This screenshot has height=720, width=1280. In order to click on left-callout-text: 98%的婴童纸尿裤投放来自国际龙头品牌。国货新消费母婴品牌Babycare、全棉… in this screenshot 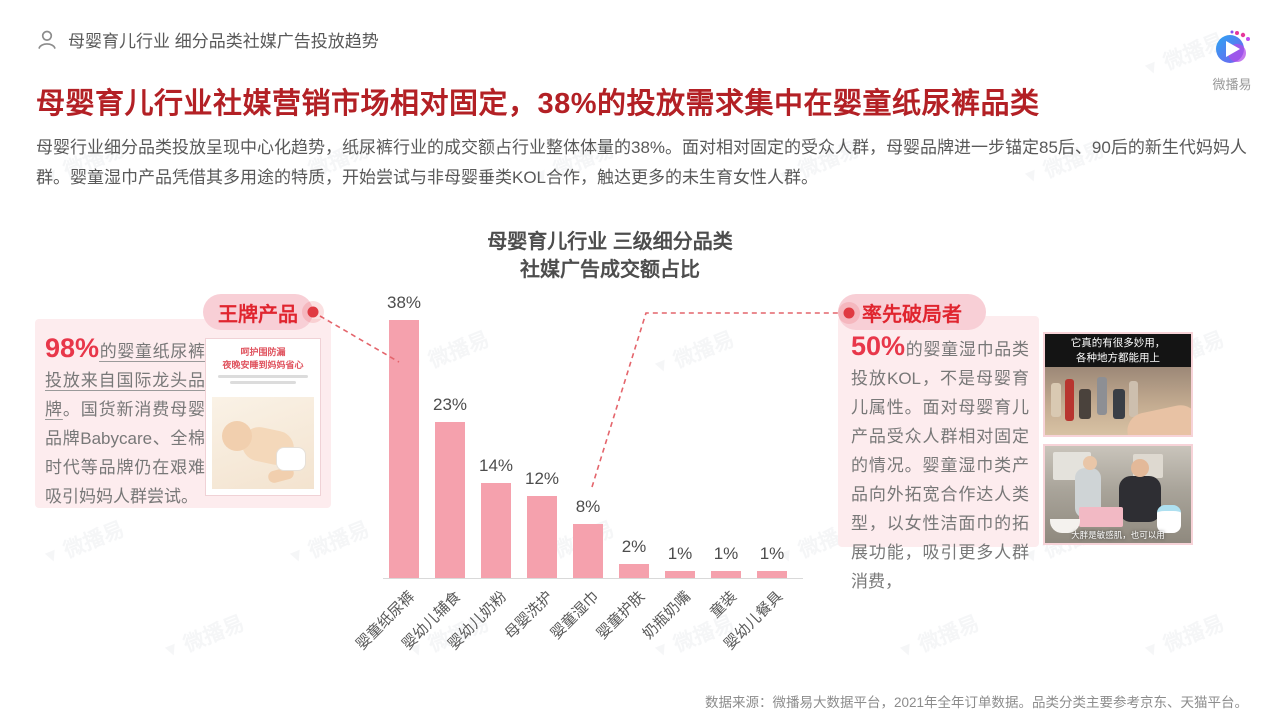, I will do `click(125, 422)`.